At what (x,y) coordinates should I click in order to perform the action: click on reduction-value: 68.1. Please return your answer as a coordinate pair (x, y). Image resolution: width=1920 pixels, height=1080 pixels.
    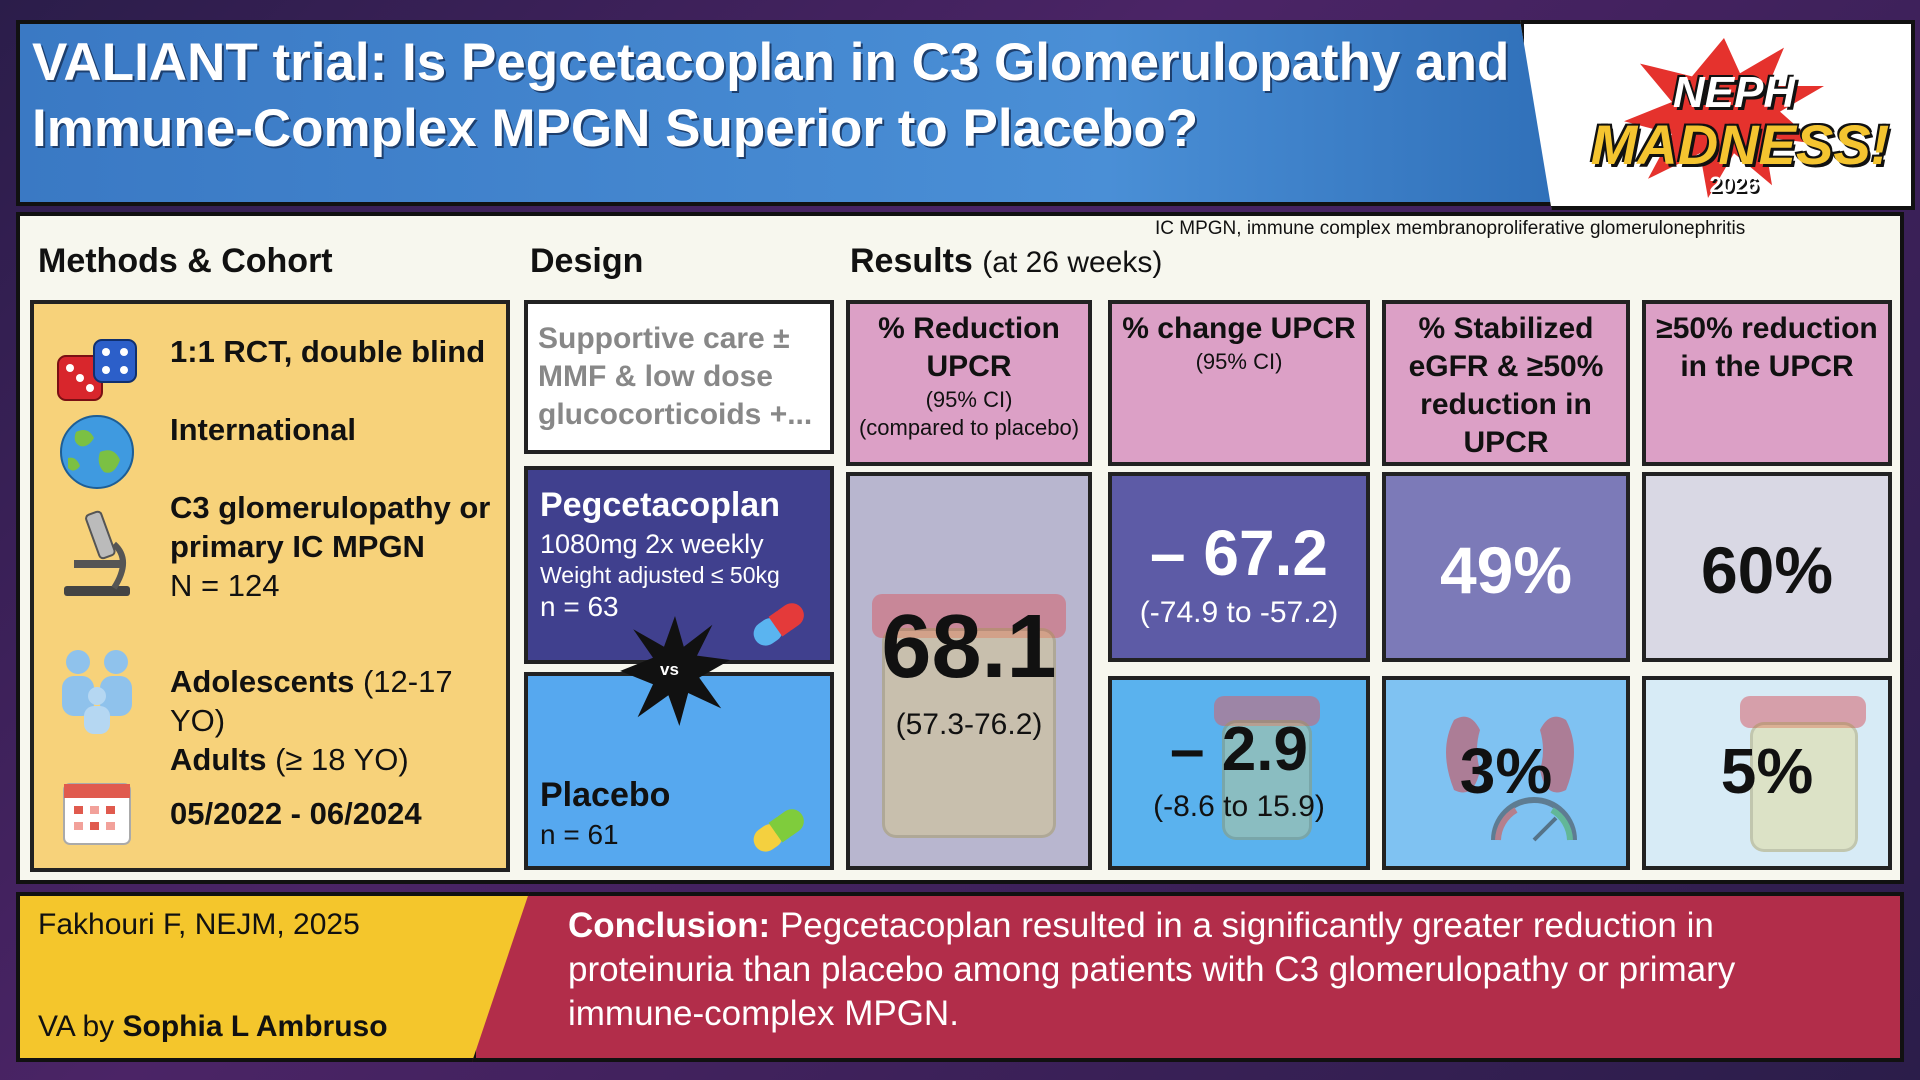
    Looking at the image, I should click on (969, 647).